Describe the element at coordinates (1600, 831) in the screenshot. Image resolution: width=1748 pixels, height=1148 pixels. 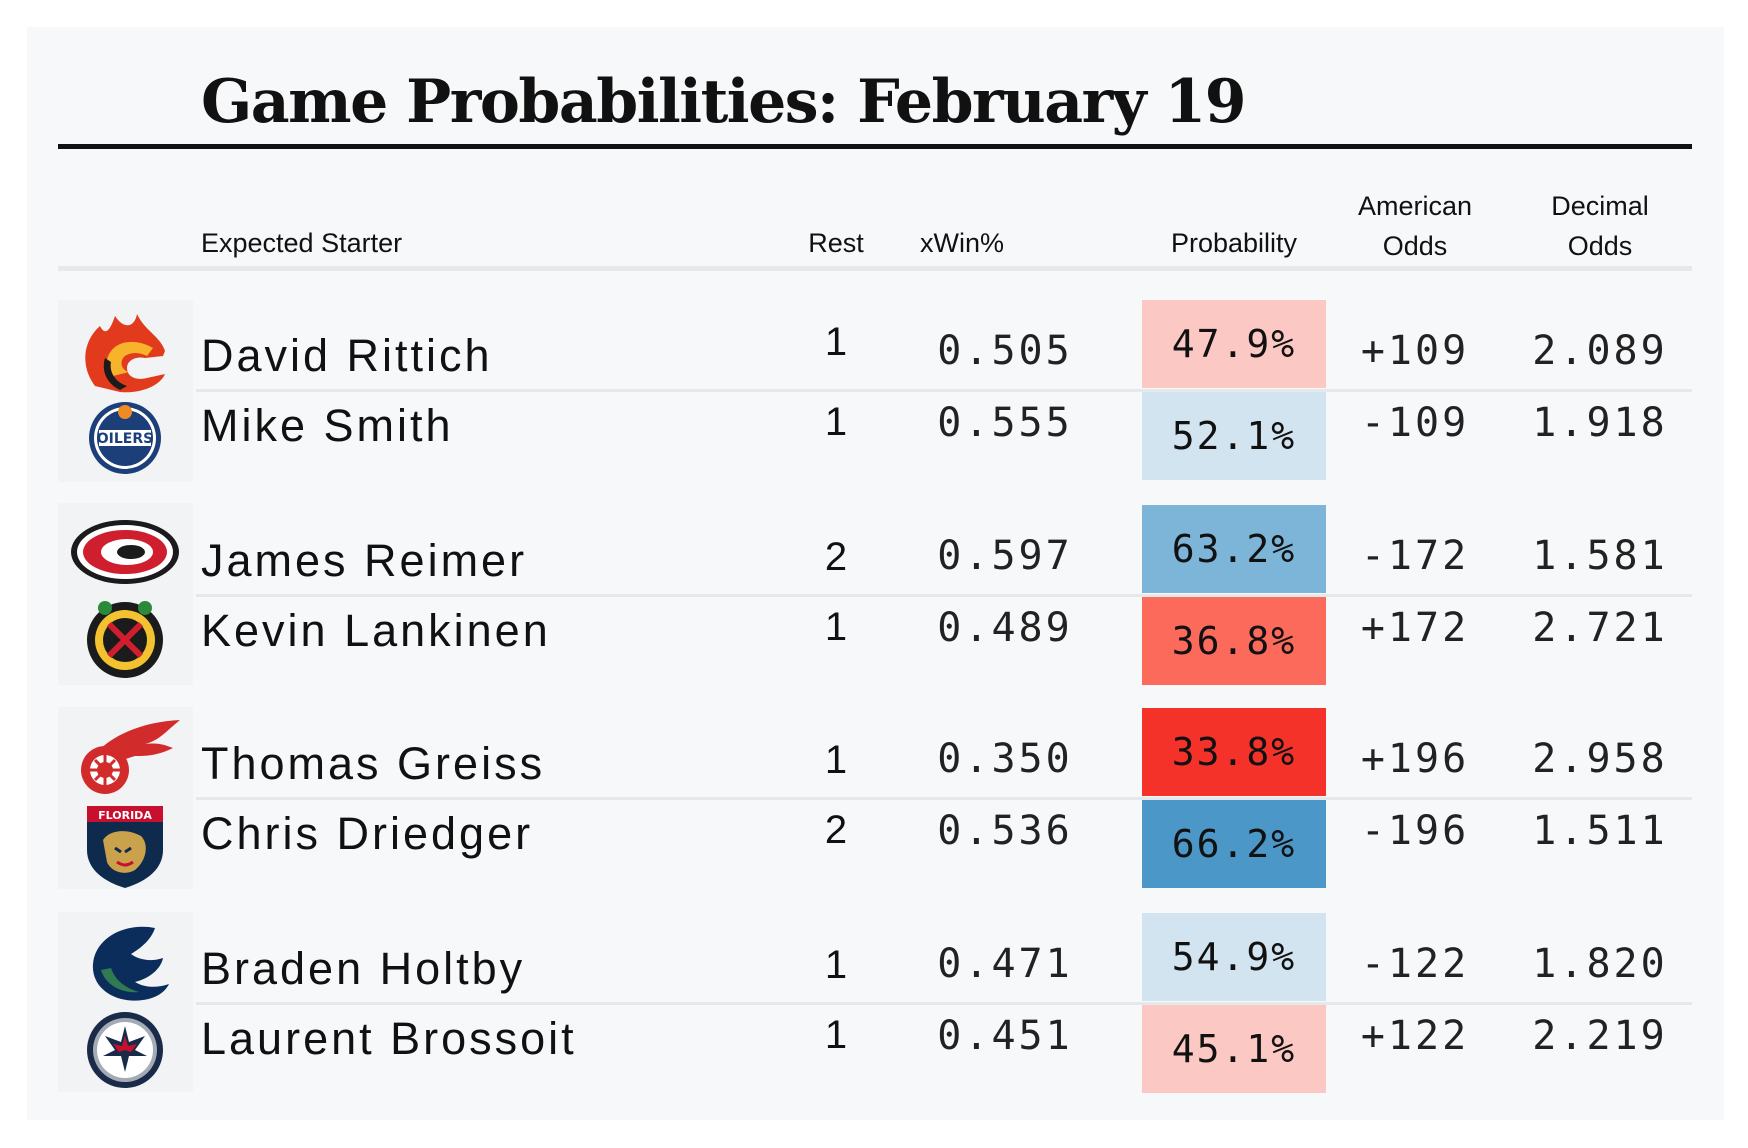
I see `decimal-odds: 1.511` at that location.